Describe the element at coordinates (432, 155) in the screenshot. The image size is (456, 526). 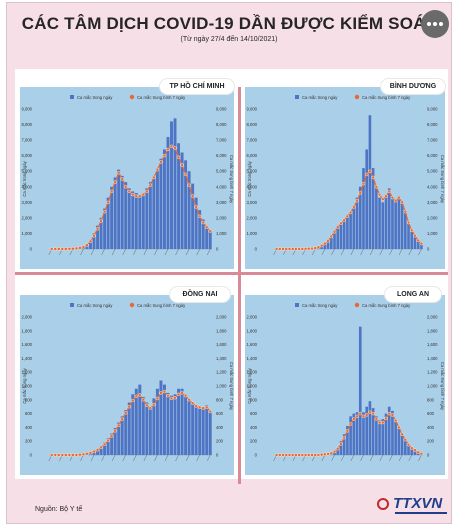
I see `y-tick-label-right: 6,000` at that location.